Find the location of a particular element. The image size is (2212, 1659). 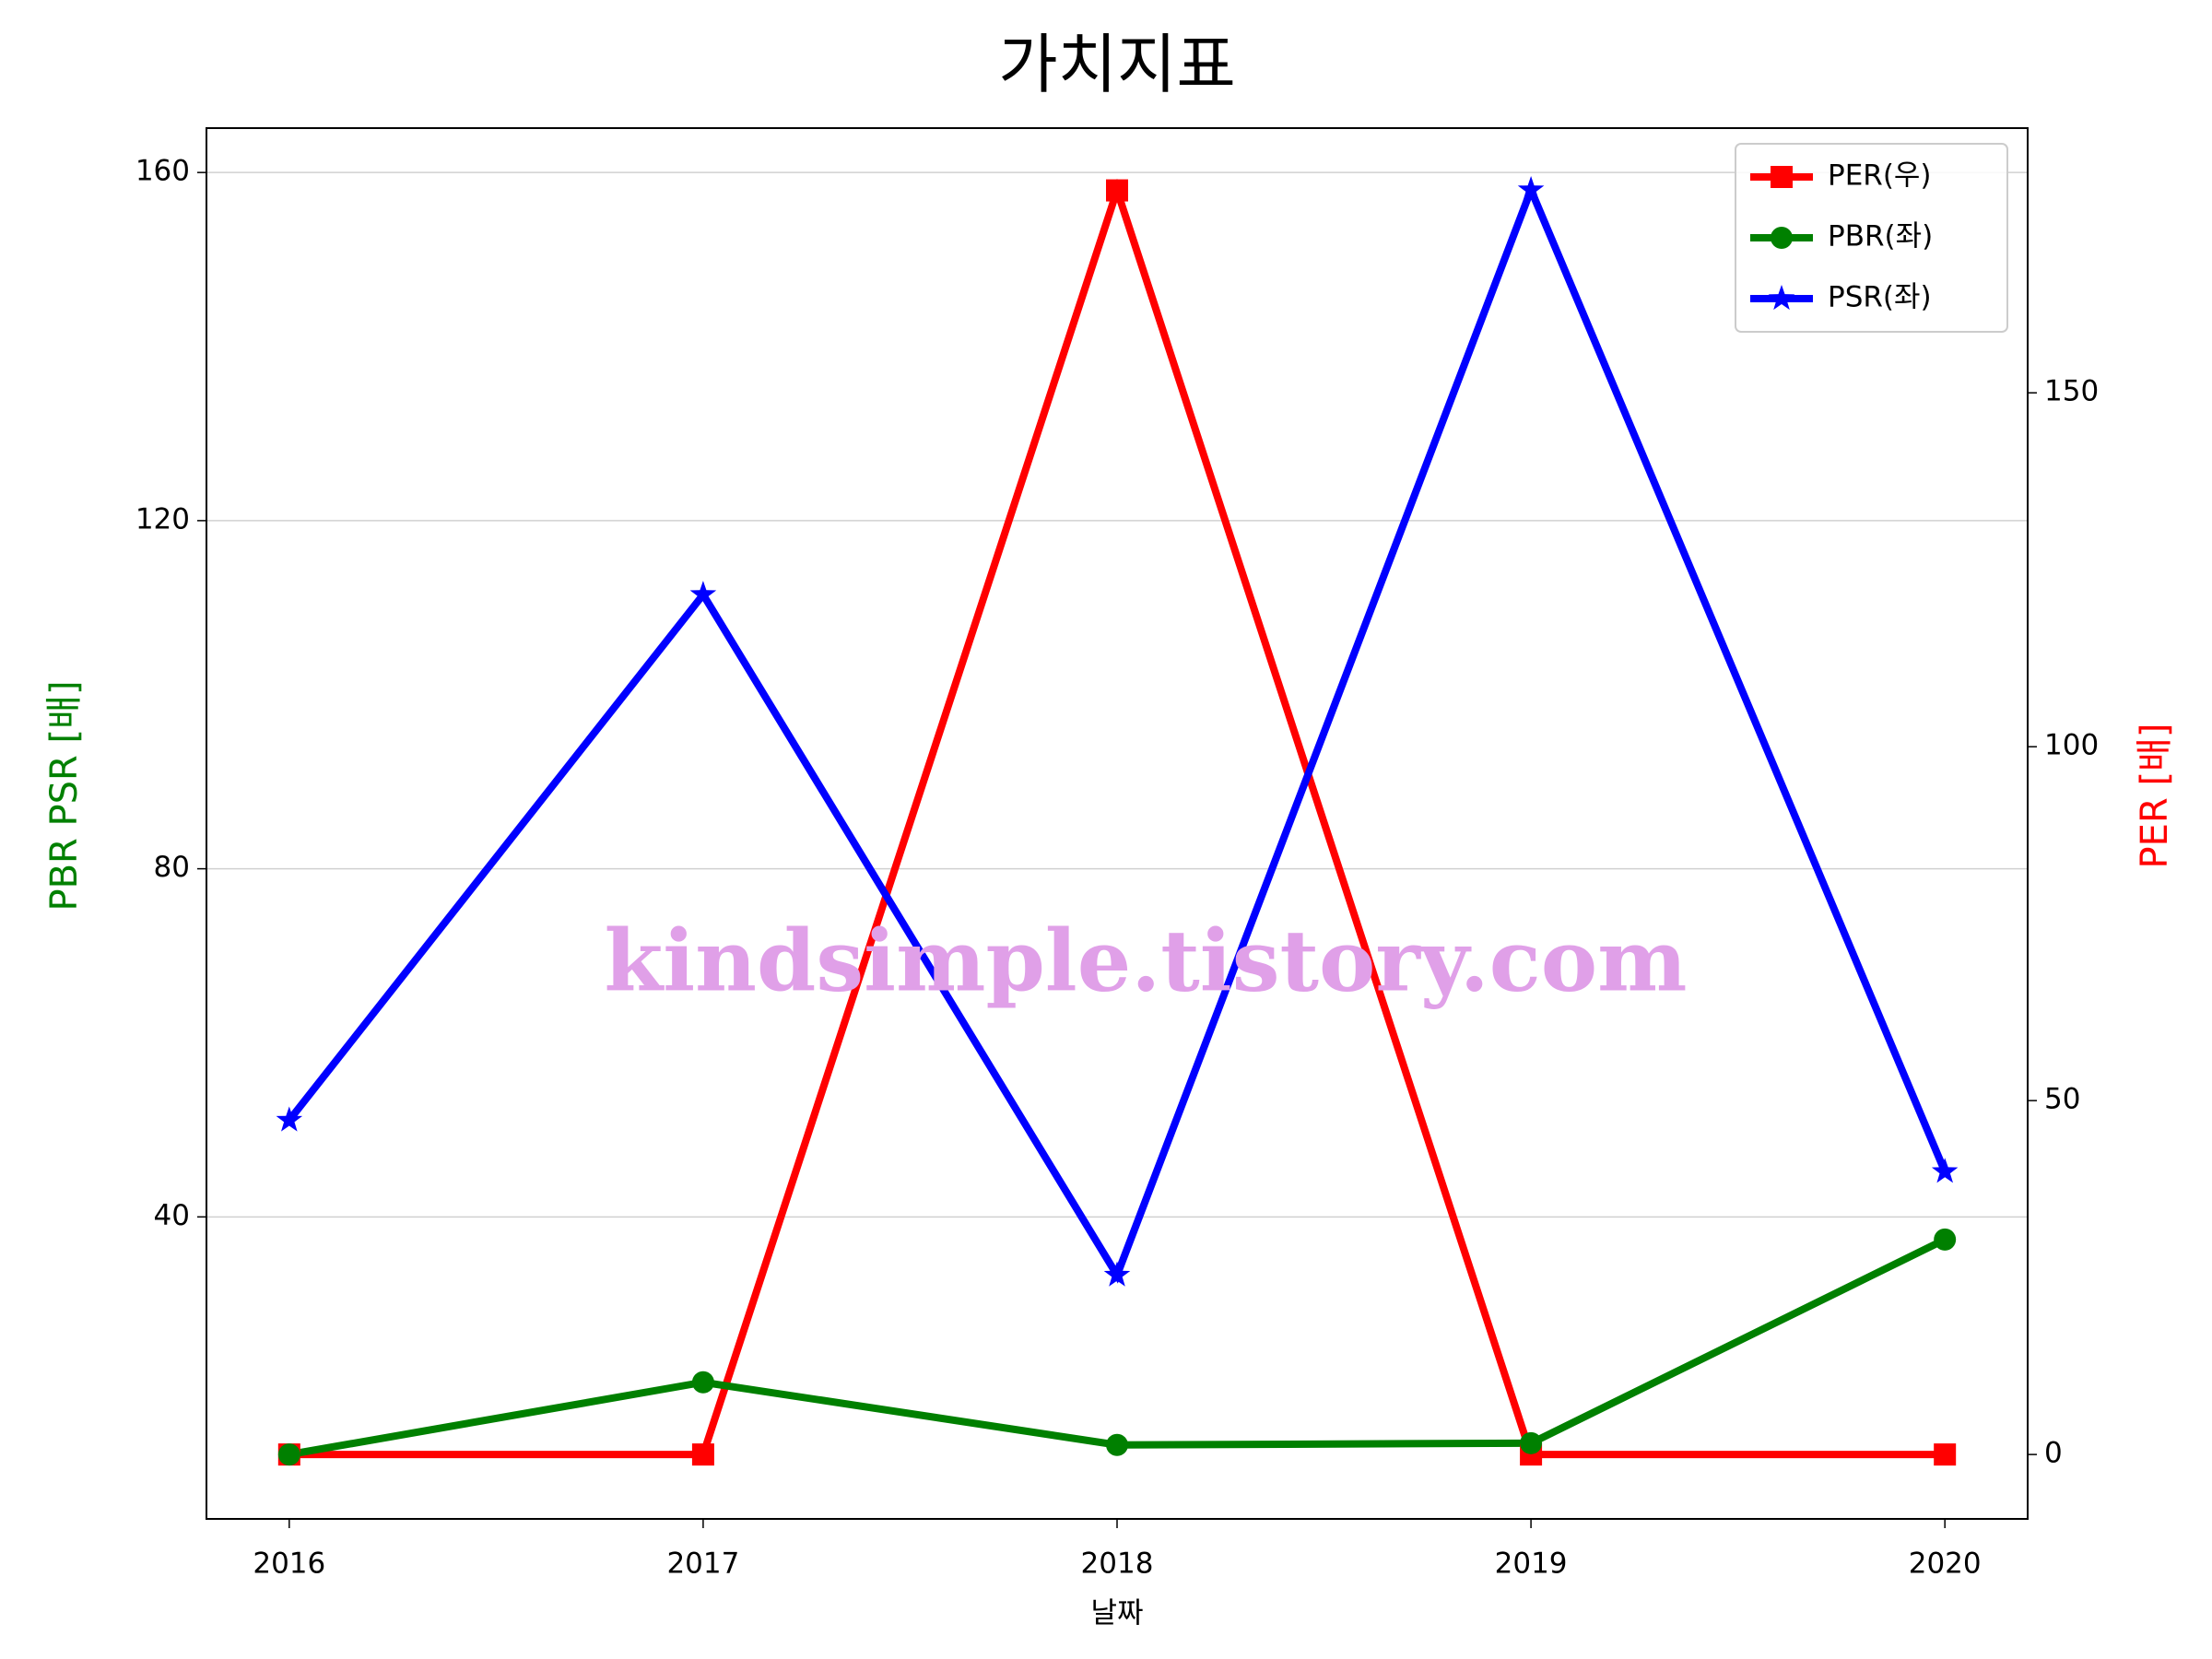

legend-label: PBR(좌) is located at coordinates (1880, 236).